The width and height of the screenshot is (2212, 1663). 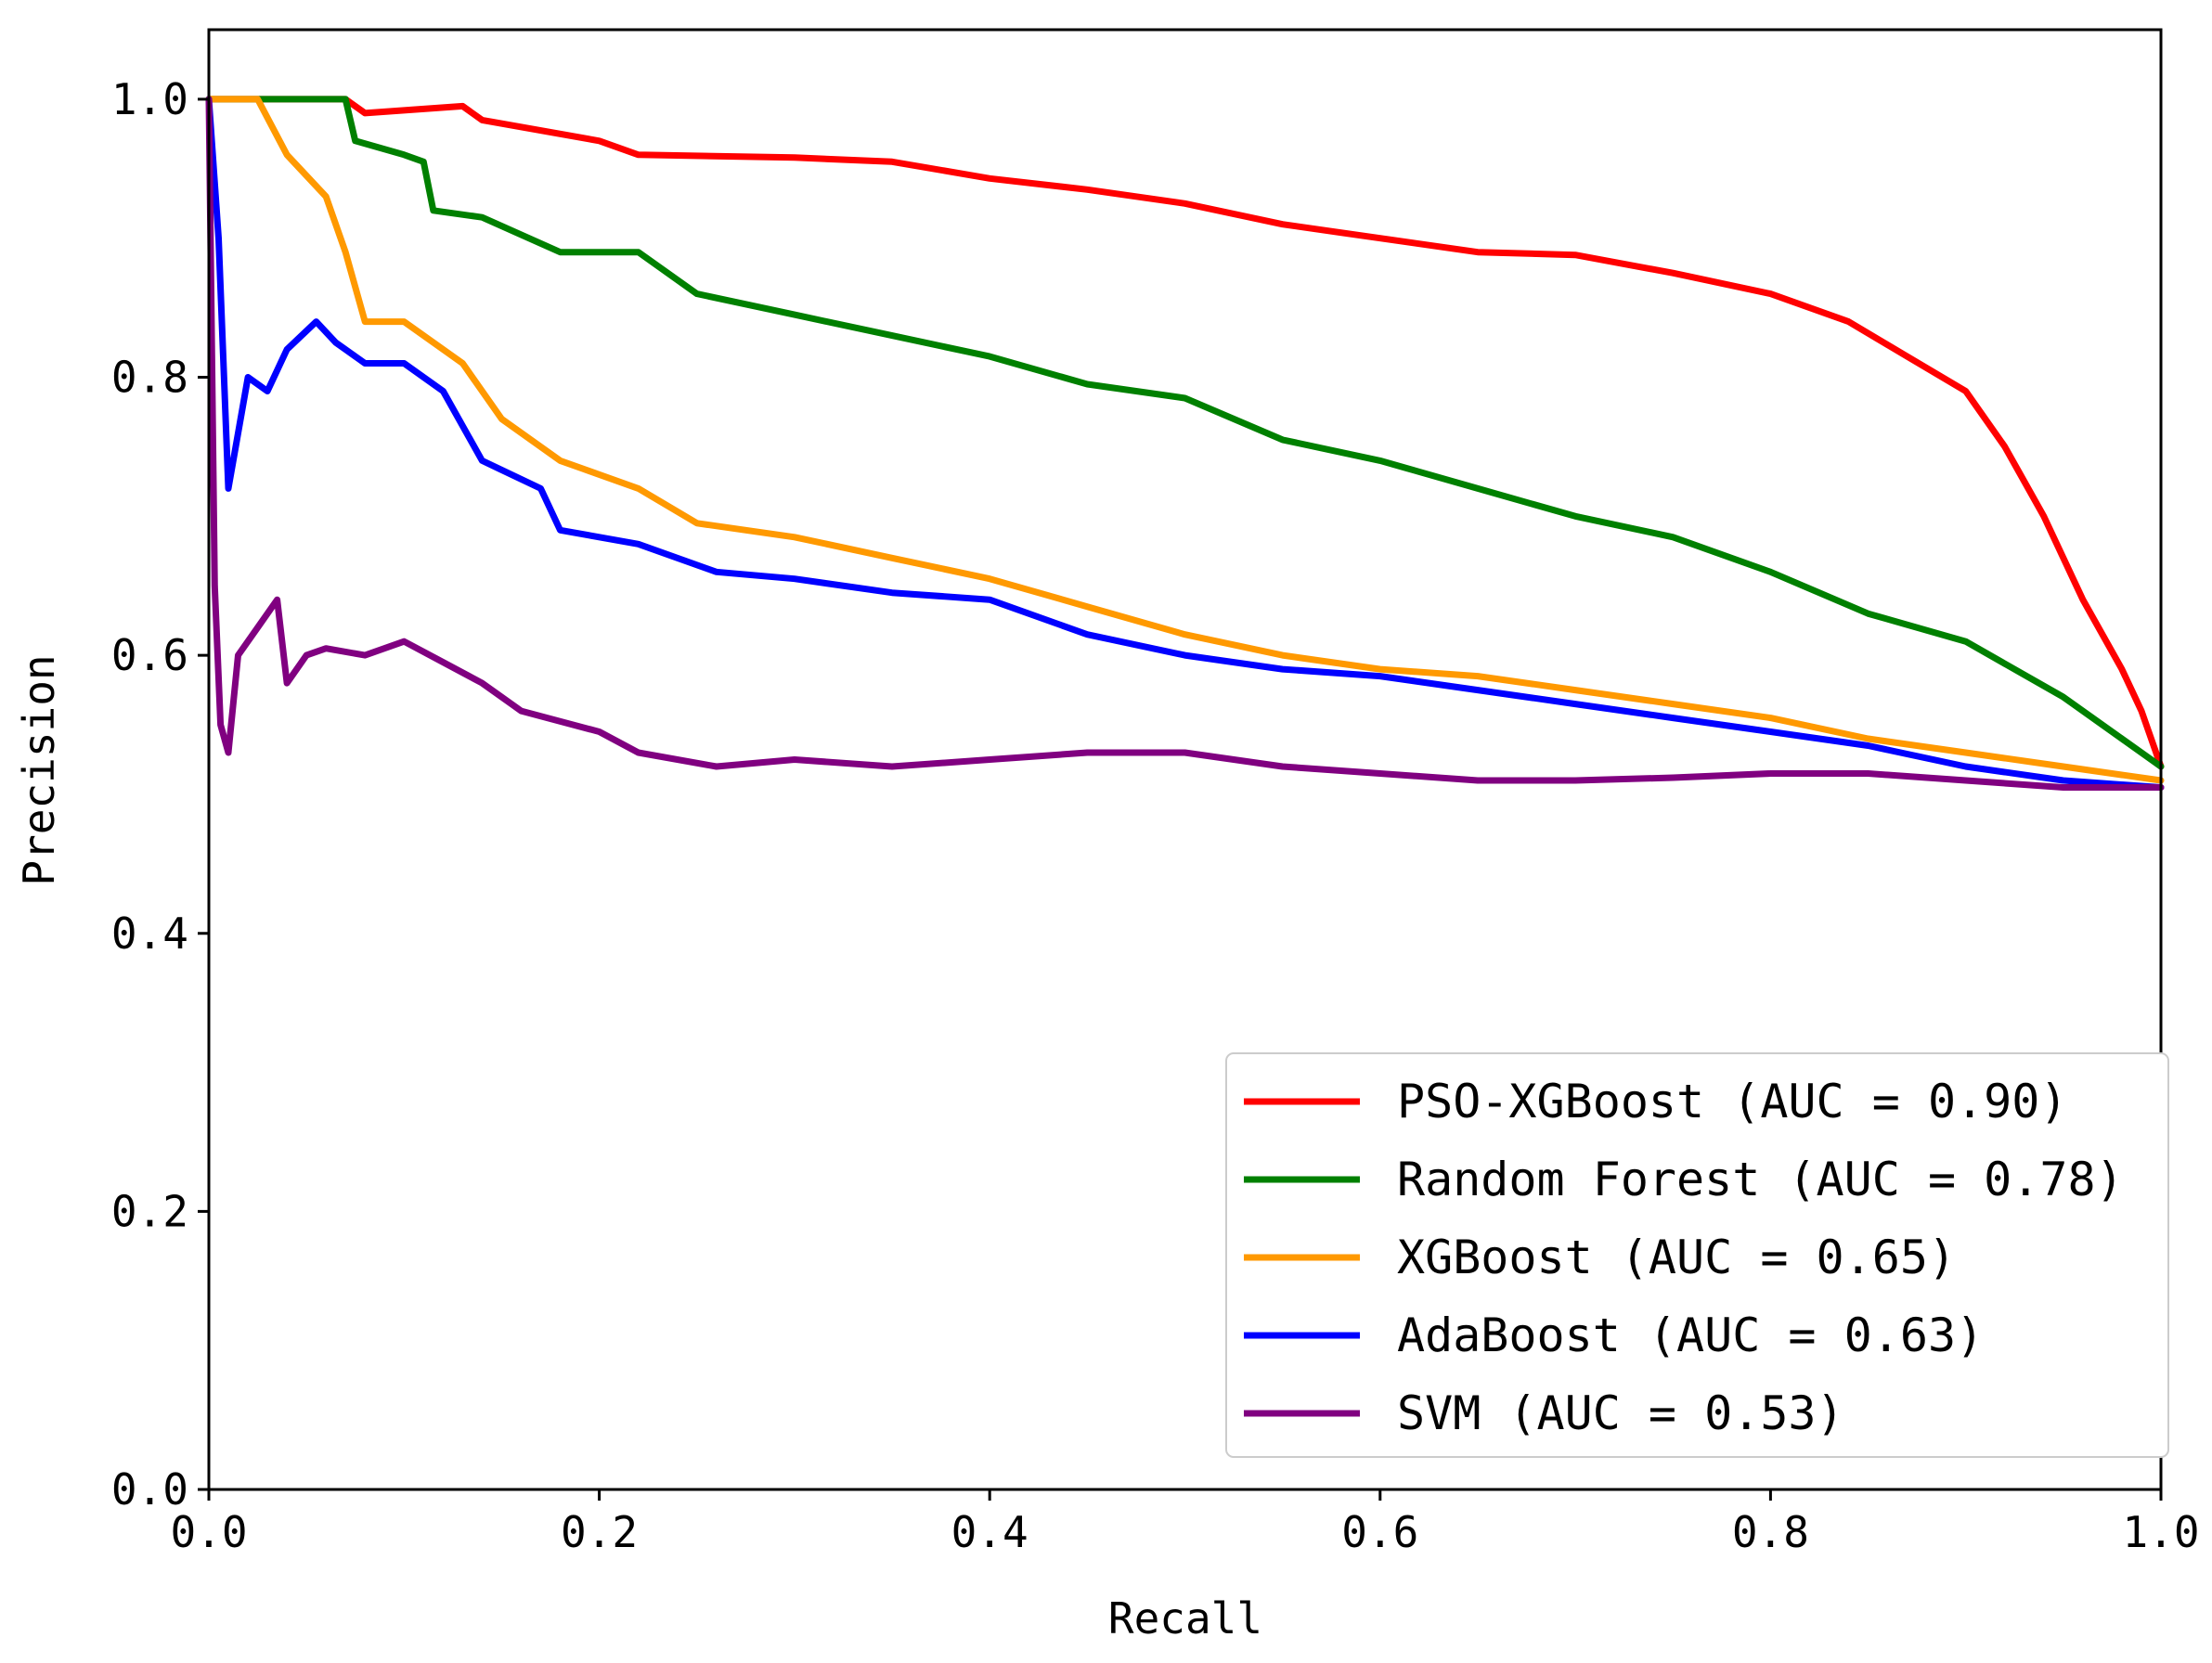 What do you see at coordinates (149, 934) in the screenshot?
I see `y-tick-label: 0.4` at bounding box center [149, 934].